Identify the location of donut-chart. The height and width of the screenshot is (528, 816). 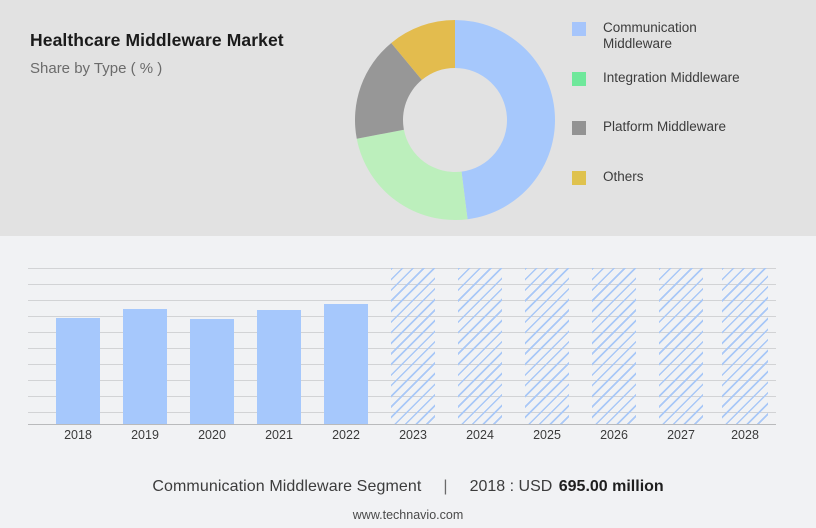
(455, 120).